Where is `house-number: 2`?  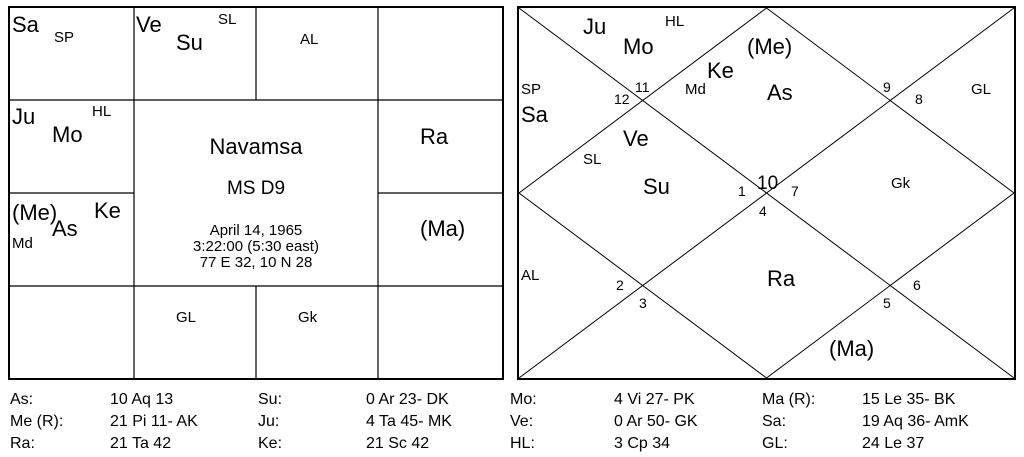 house-number: 2 is located at coordinates (620, 285).